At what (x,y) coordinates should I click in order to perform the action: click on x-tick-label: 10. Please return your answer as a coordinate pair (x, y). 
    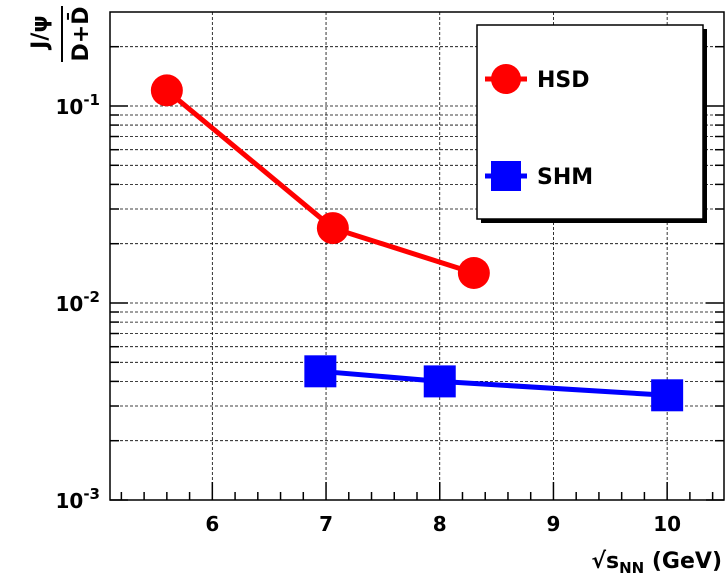
    Looking at the image, I should click on (667, 524).